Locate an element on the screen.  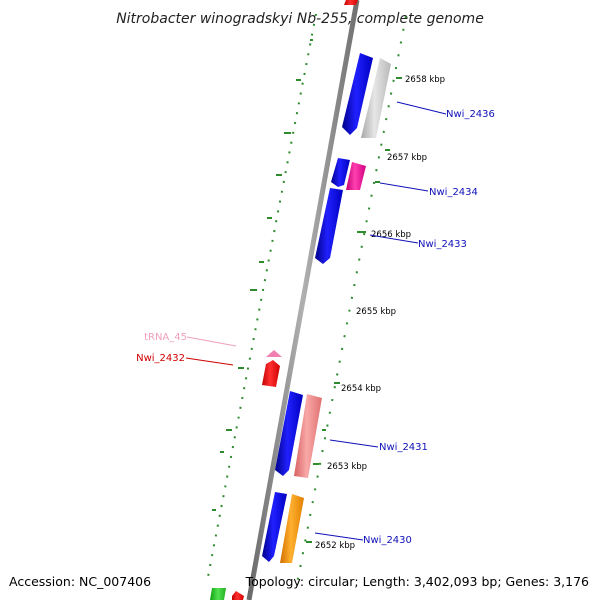
gene-label-nwi-2433: Nwi_2433 is located at coordinates (442, 244).